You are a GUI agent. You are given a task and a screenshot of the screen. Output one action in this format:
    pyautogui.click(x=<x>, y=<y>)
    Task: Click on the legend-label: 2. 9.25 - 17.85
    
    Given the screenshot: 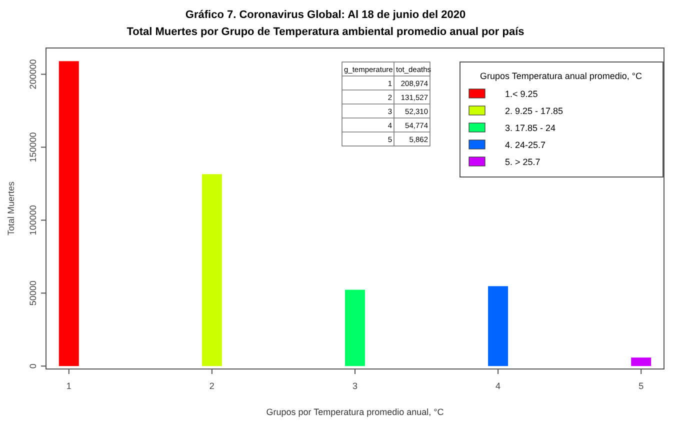 What is the action you would take?
    pyautogui.click(x=534, y=111)
    